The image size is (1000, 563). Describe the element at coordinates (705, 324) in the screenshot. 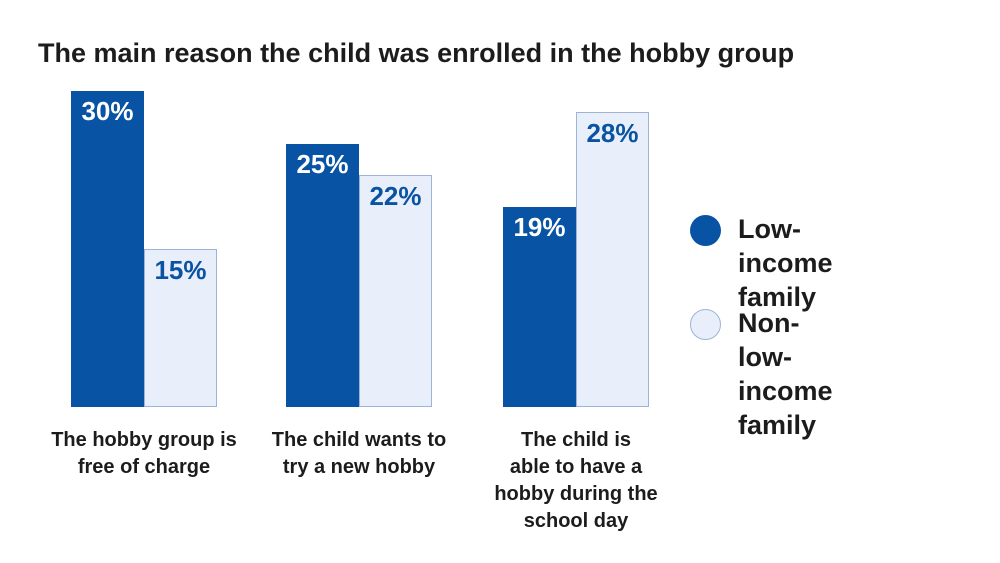

I see `legend-swatch-non-low-income-circle` at that location.